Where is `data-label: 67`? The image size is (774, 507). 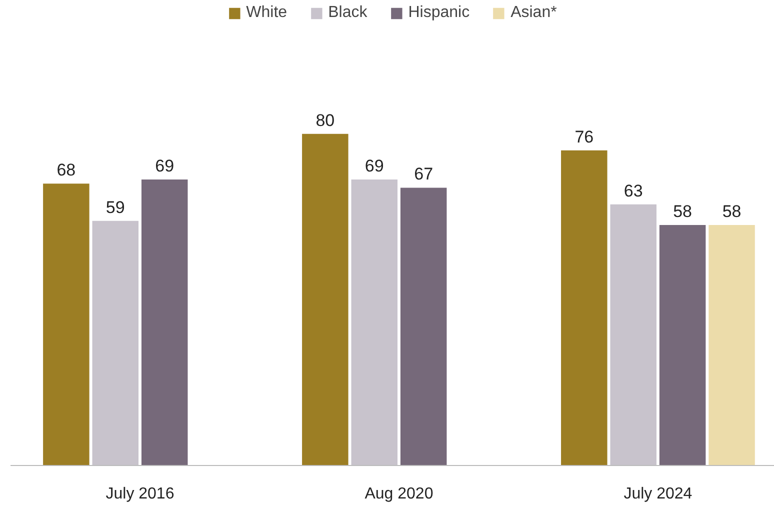
data-label: 67 is located at coordinates (424, 174).